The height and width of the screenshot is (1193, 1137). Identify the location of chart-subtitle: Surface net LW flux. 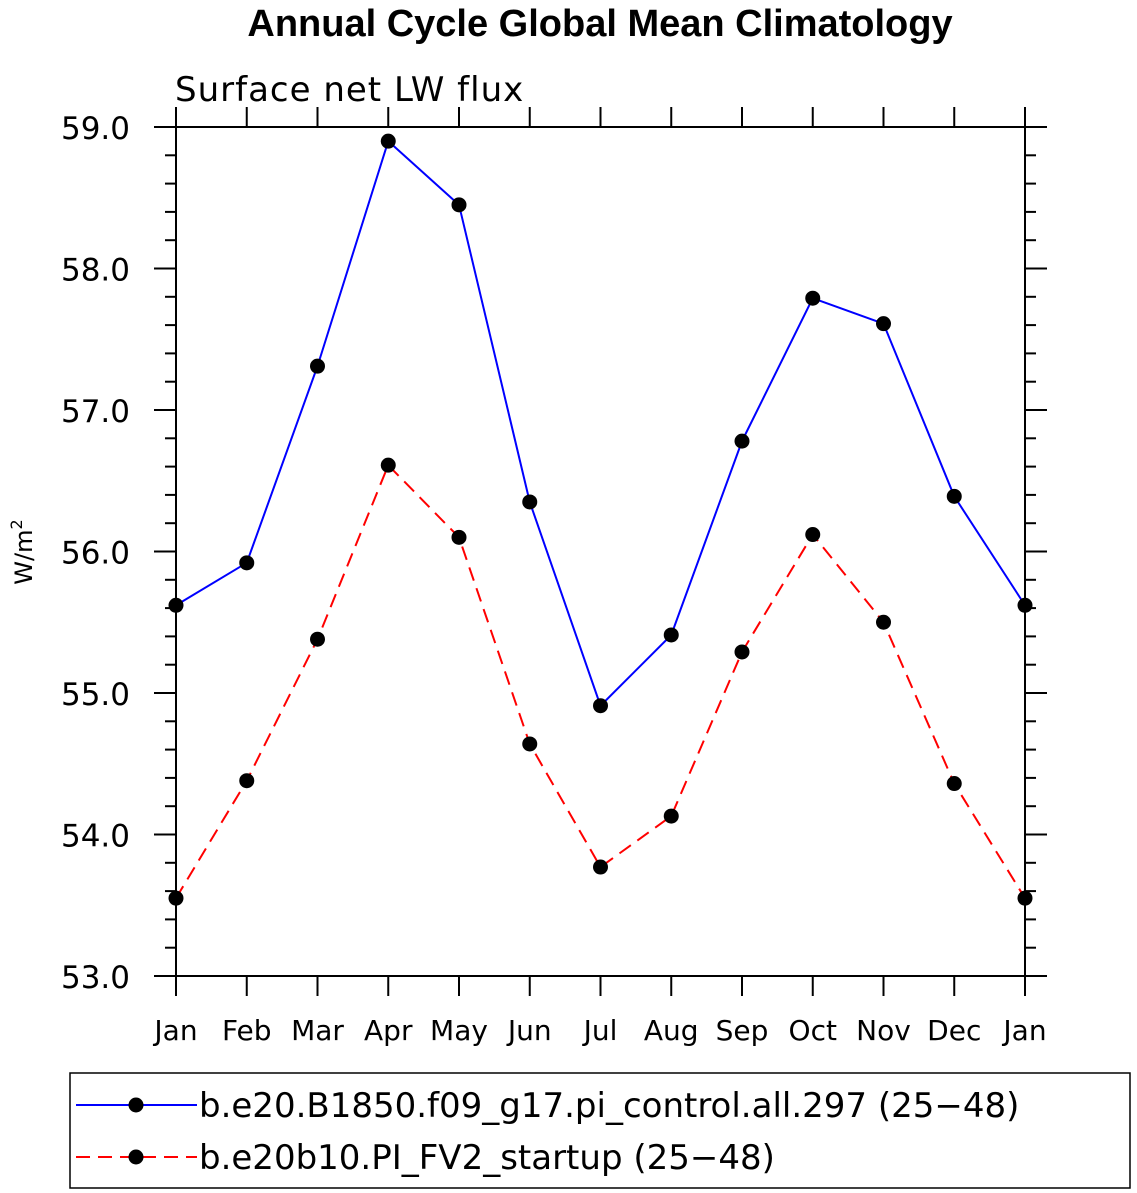
(349, 90).